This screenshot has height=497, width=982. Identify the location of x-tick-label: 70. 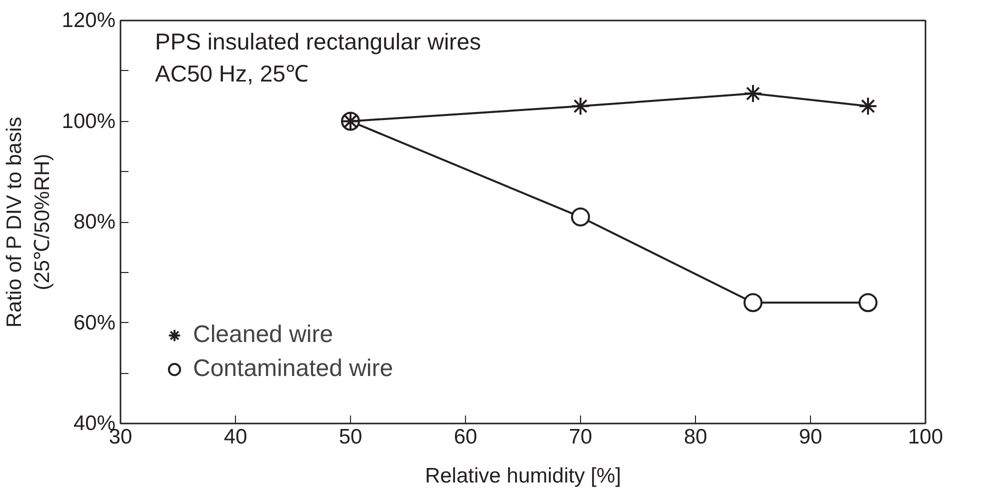
(580, 437).